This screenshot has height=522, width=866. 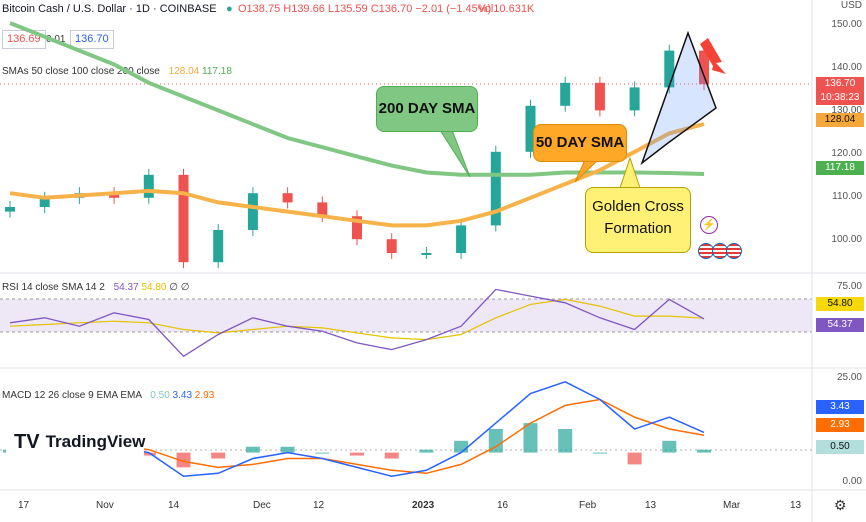 I want to click on rsi-band, so click(x=406, y=315).